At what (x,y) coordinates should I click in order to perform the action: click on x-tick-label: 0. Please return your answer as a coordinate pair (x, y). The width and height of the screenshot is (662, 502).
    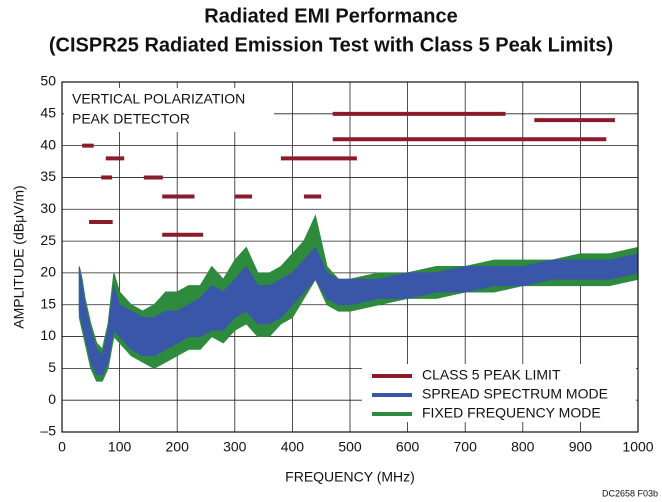
    Looking at the image, I should click on (62, 447).